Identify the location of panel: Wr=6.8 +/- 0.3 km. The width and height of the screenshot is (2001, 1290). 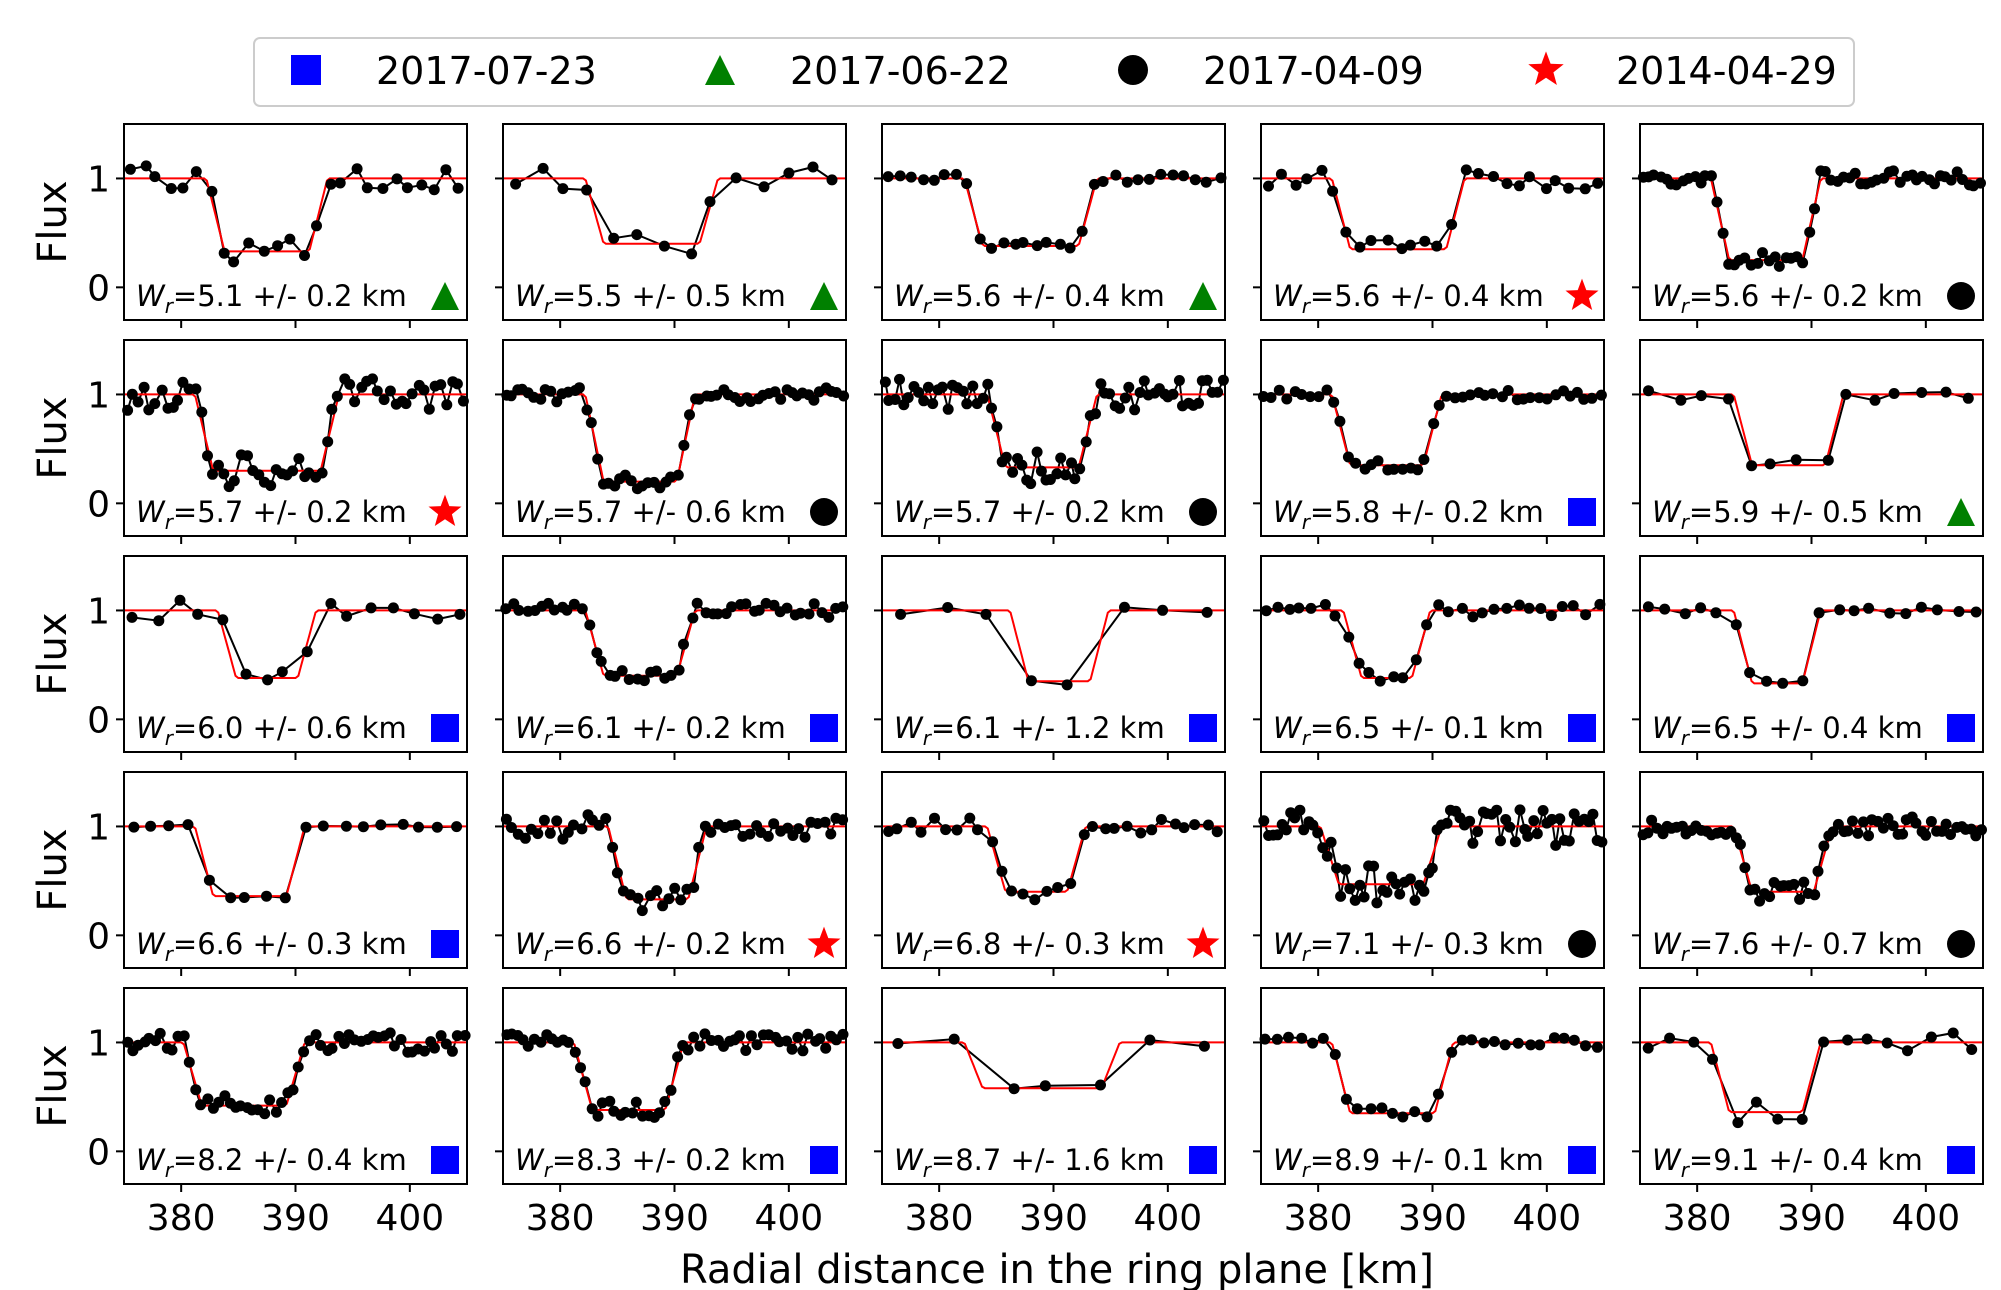
(1050, 873).